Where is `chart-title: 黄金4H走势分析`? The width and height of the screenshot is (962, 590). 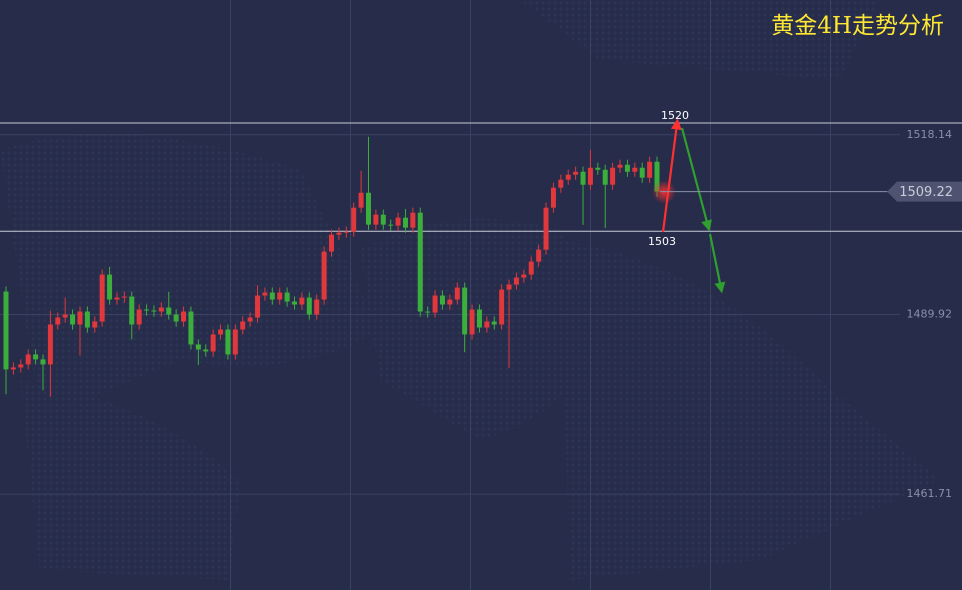
chart-title: 黄金4H走势分析 is located at coordinates (857, 26).